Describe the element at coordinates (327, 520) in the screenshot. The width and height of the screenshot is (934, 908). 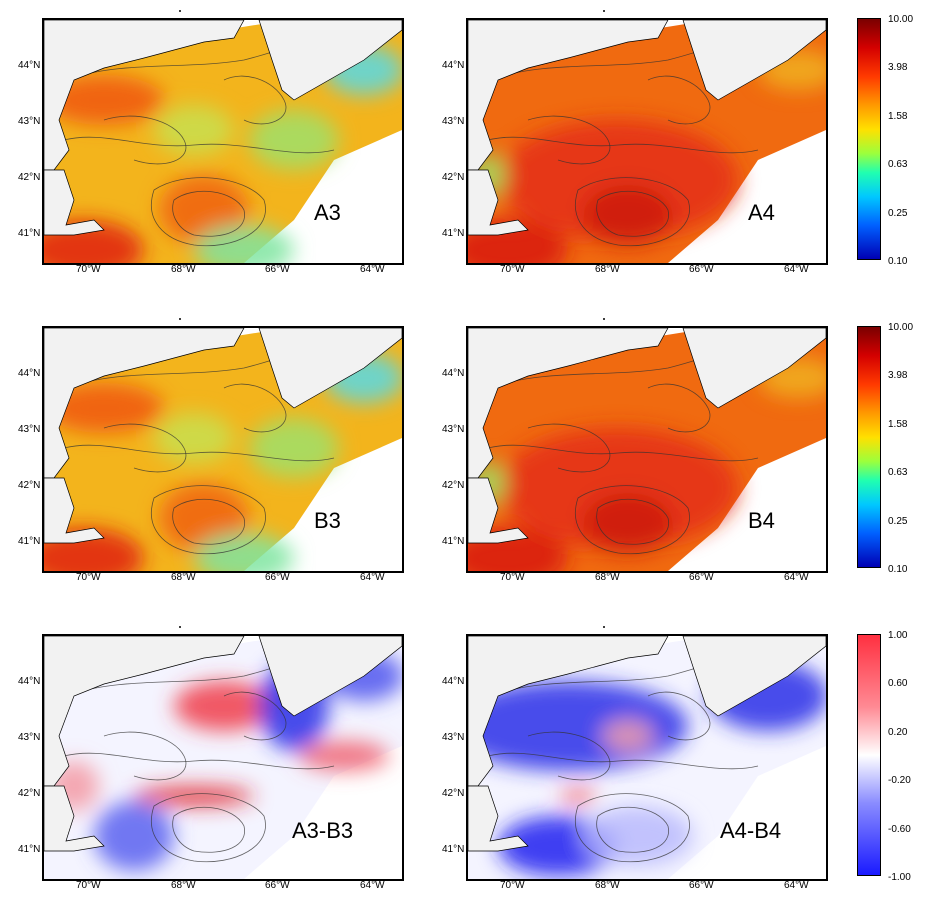
I see `panel-label: B3` at that location.